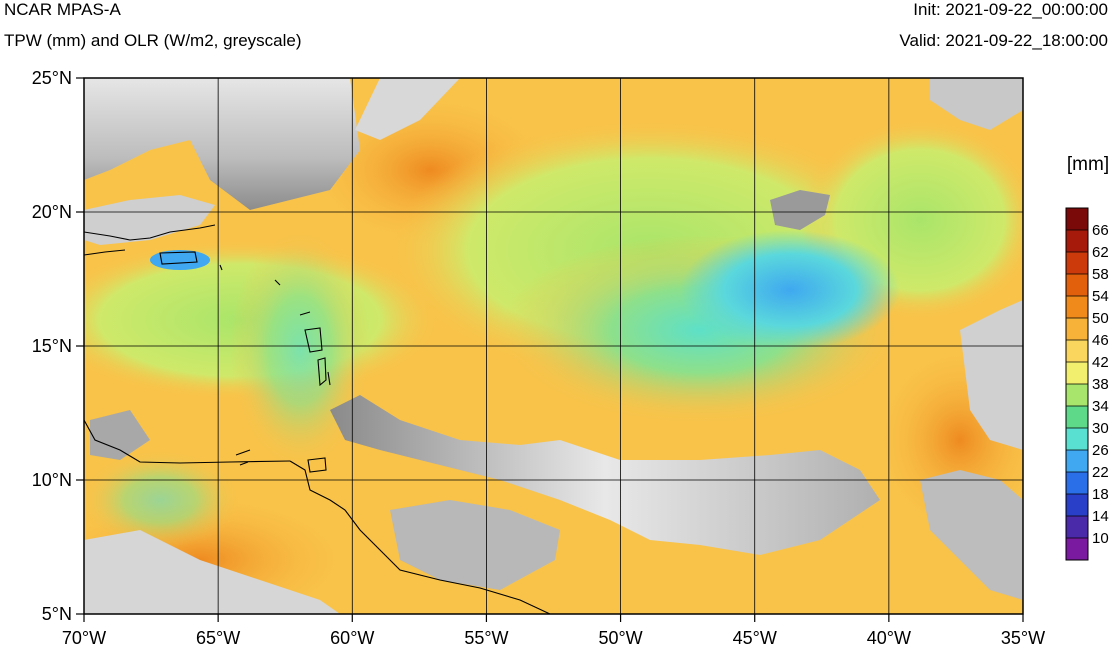  Describe the element at coordinates (1100, 362) in the screenshot. I see `colorbar-label: 42` at that location.